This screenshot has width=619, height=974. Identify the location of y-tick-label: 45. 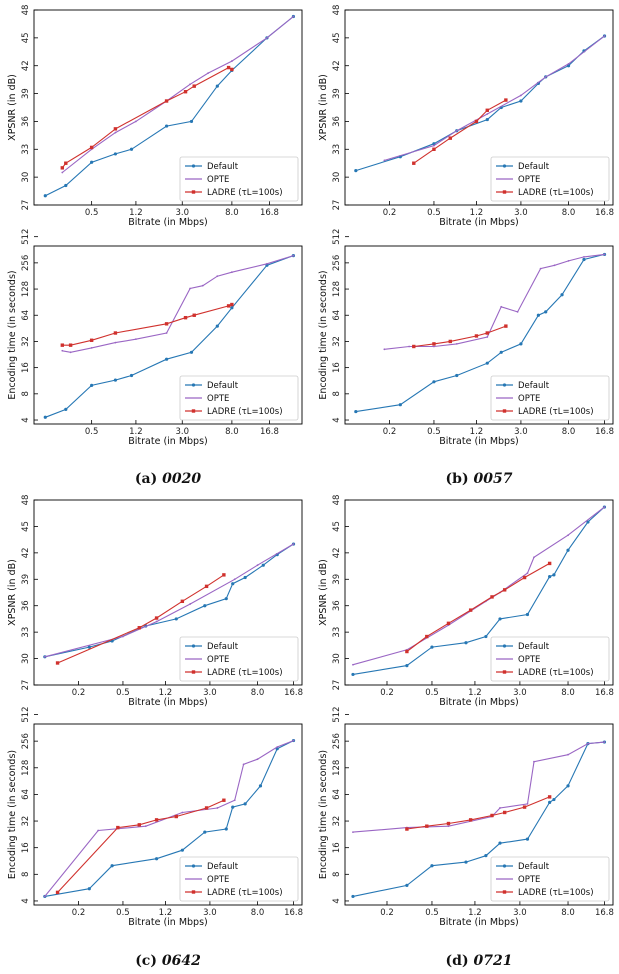
(337, 37).